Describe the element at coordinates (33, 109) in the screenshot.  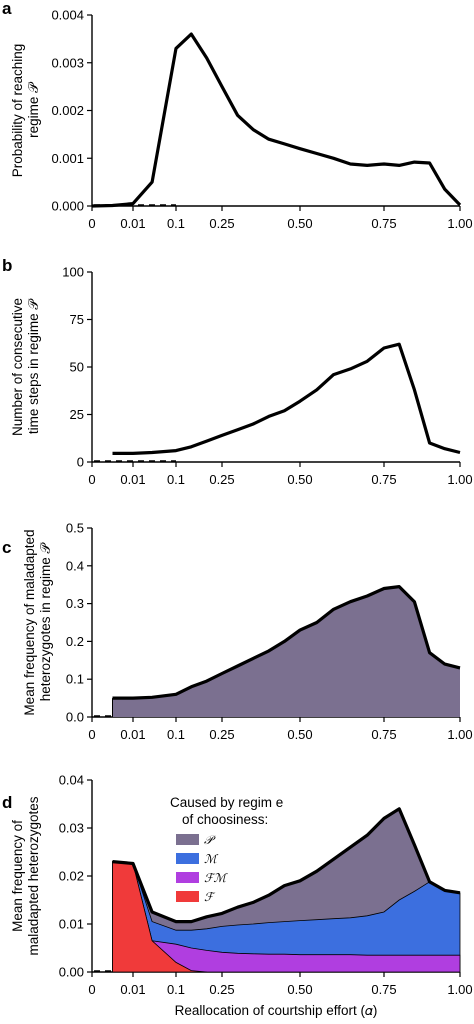
I see `y-axis-label-line: regime 𝒫` at that location.